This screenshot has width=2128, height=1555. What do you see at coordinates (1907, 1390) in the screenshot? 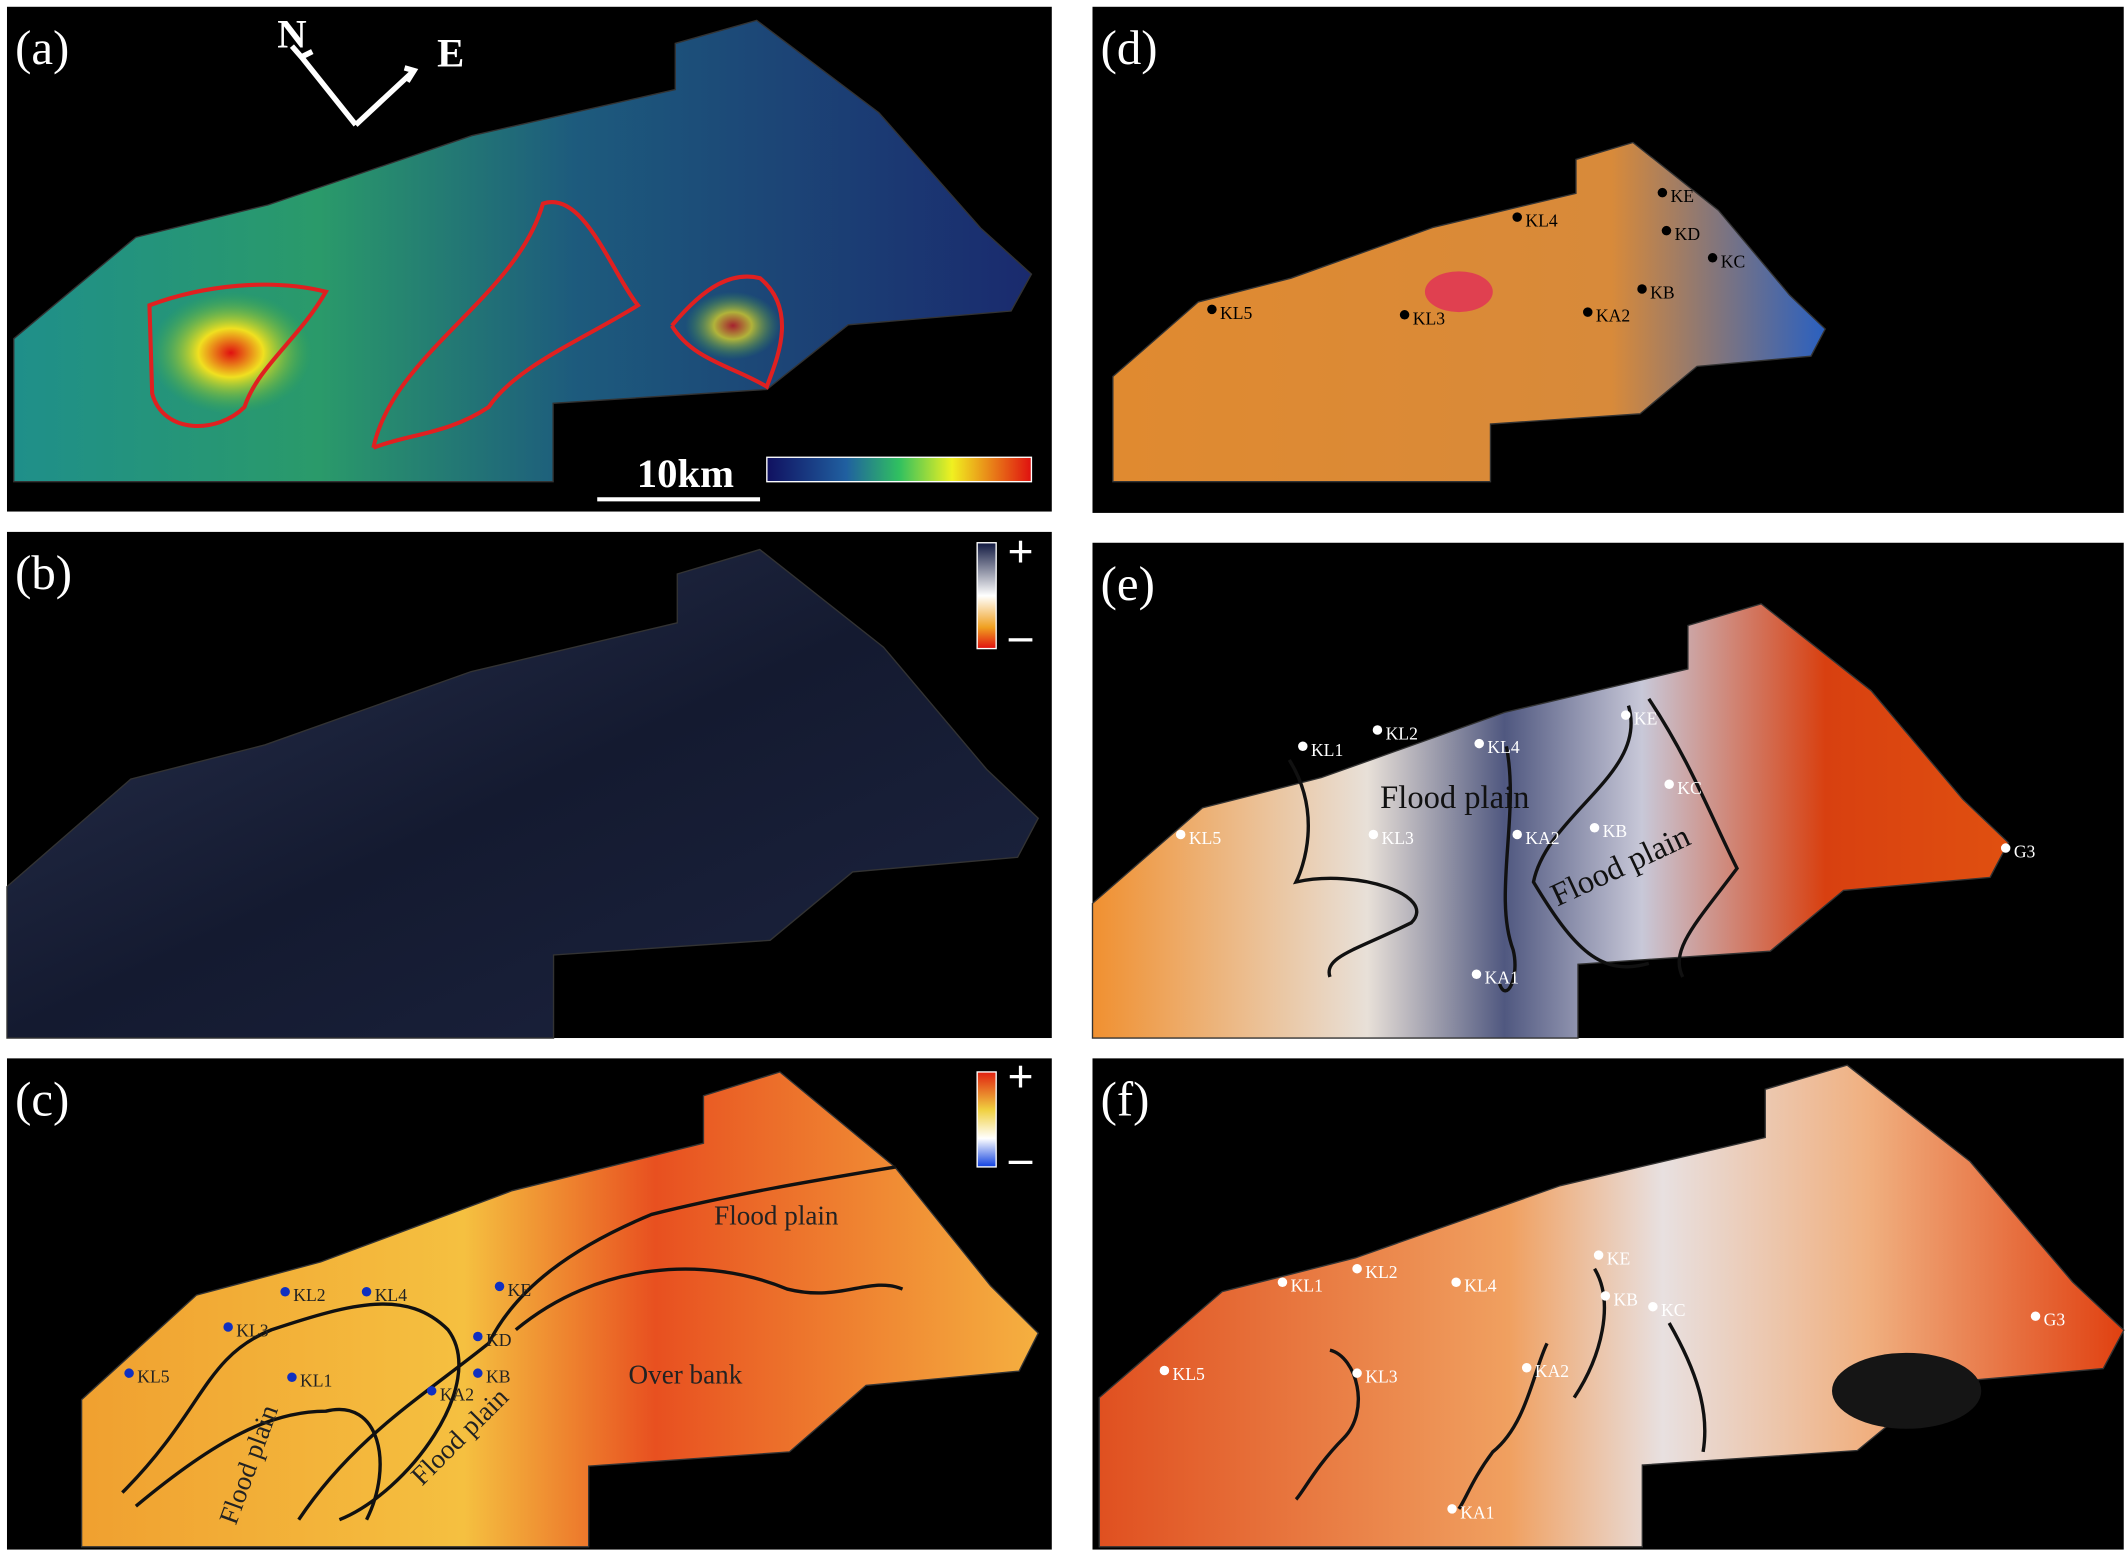
I see `dark-zone` at bounding box center [1907, 1390].